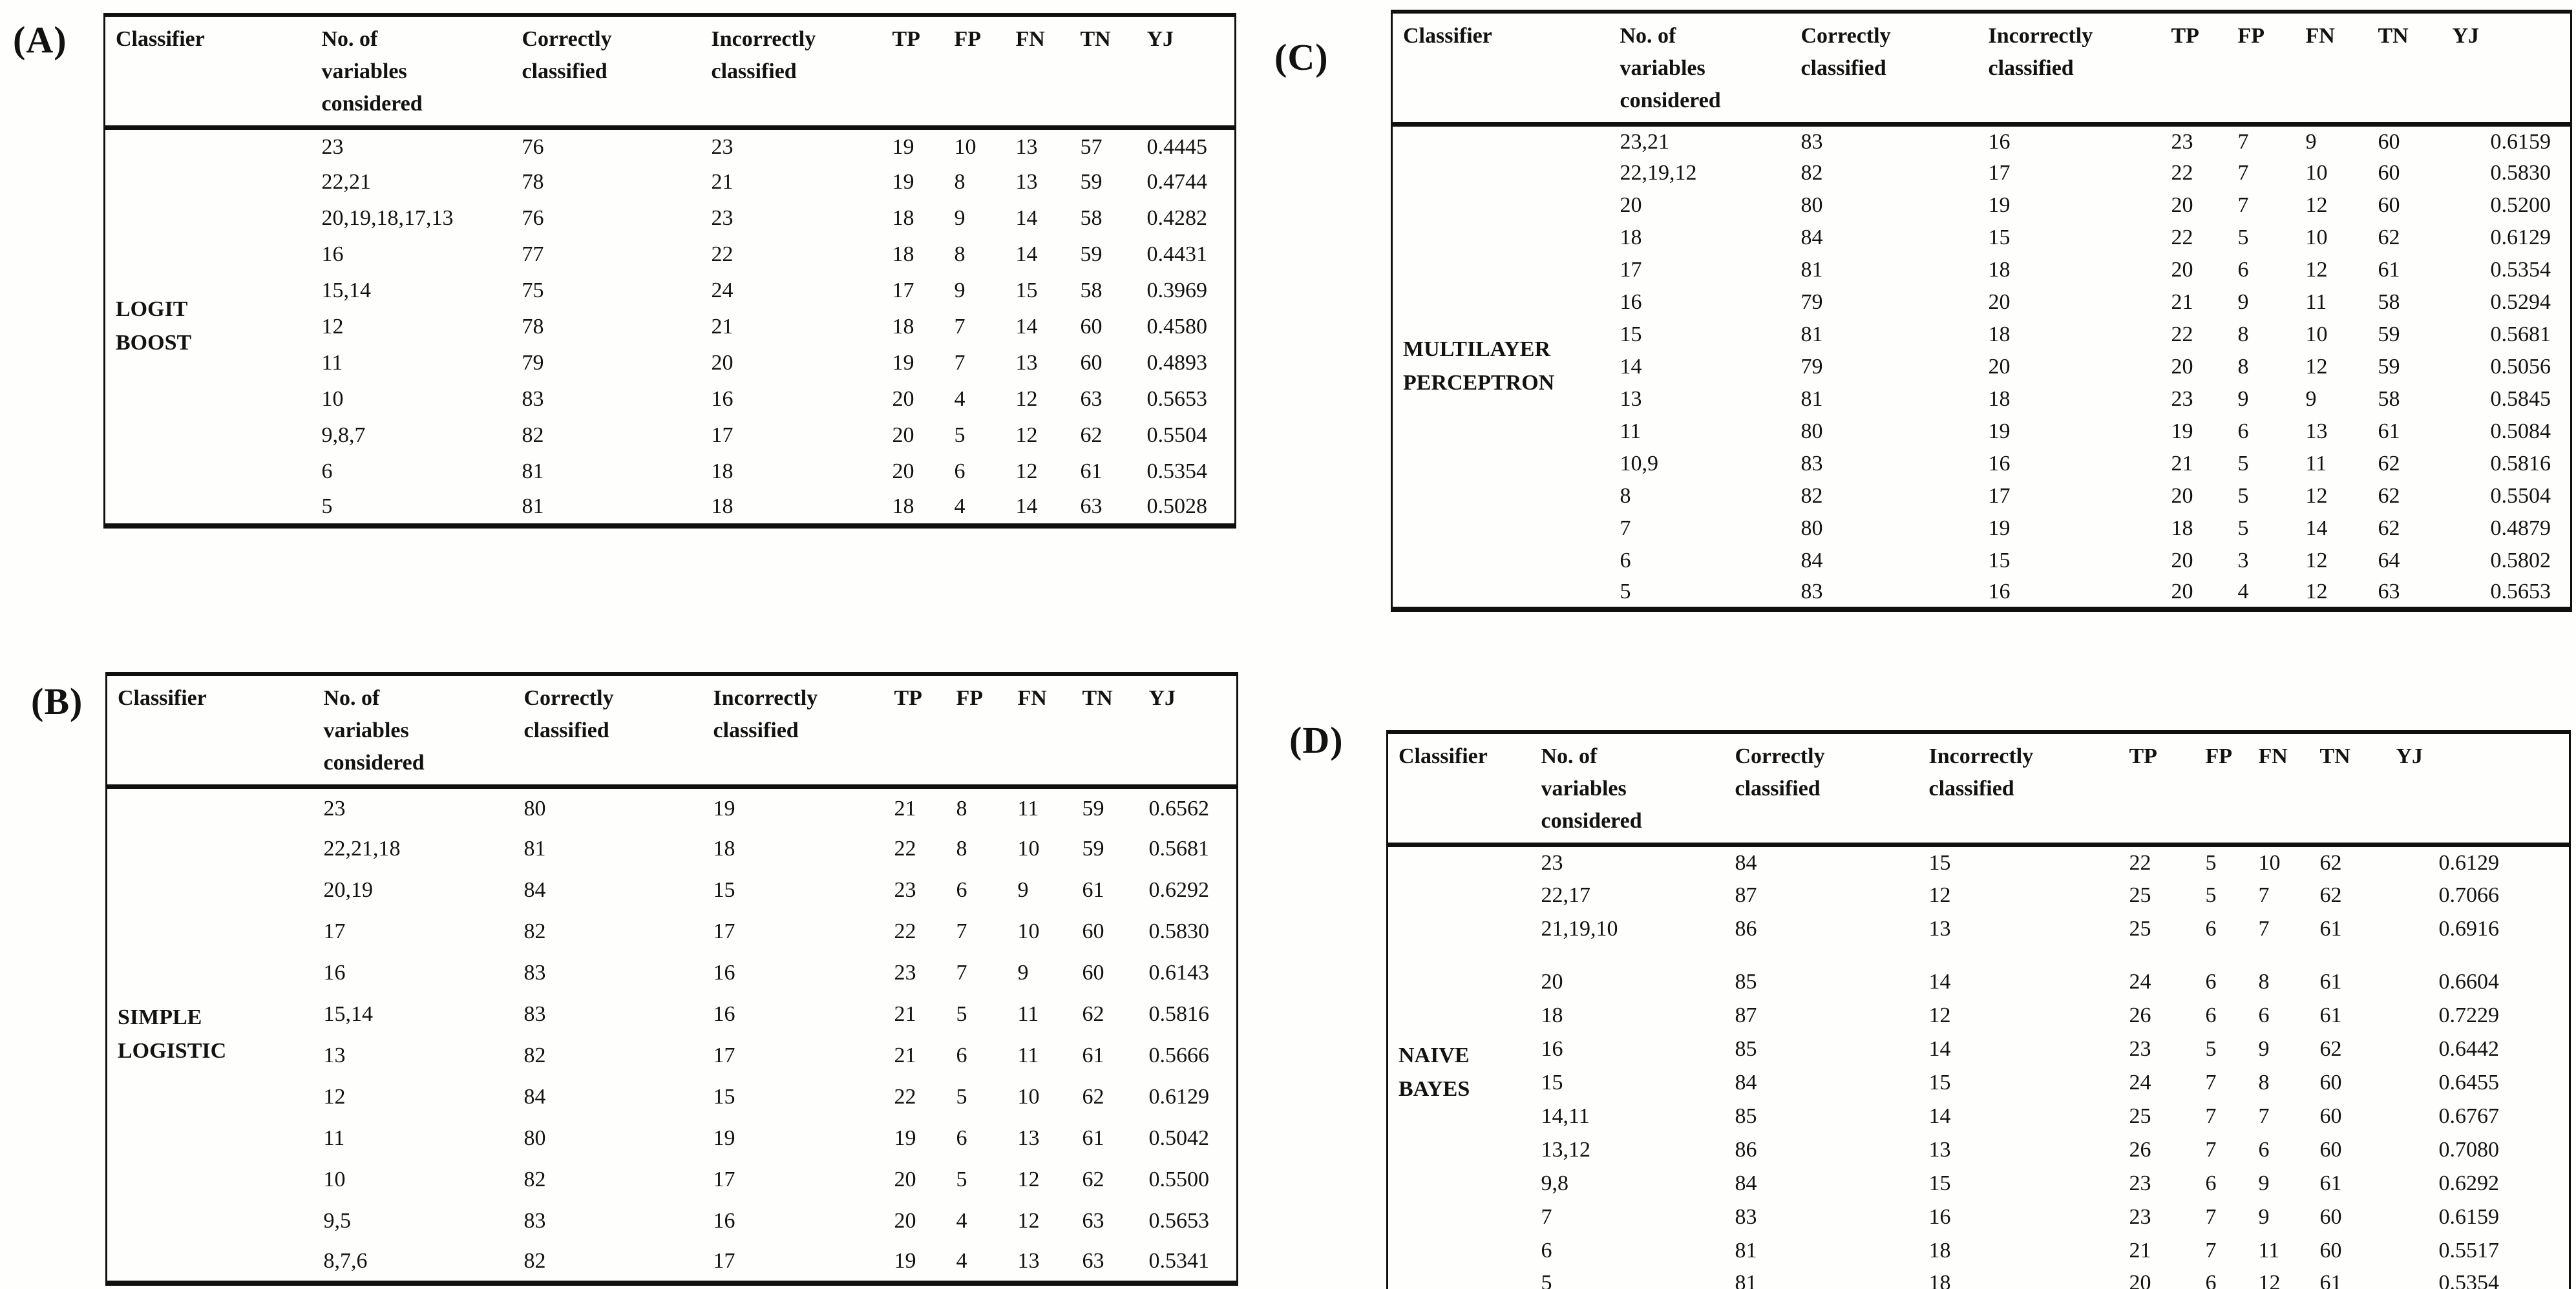 The width and height of the screenshot is (2576, 1289). Describe the element at coordinates (2157, 788) in the screenshot. I see `column-header-tp: TP` at that location.